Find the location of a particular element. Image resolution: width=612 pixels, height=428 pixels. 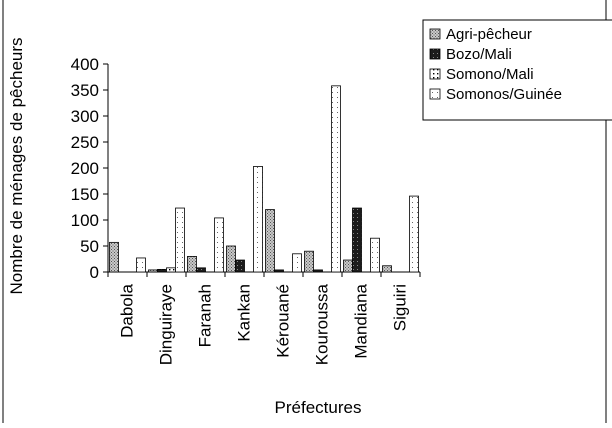

y-tick-label: 250 is located at coordinates (85, 142).